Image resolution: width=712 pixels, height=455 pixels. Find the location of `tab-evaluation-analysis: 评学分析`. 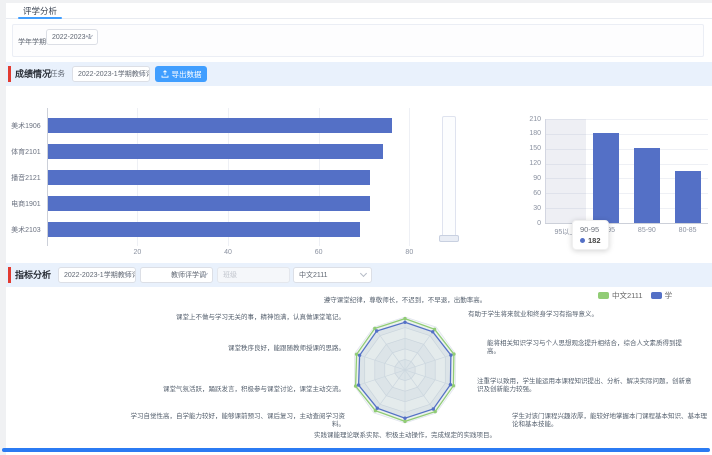

tab-evaluation-analysis: 评学分析 is located at coordinates (40, 11).